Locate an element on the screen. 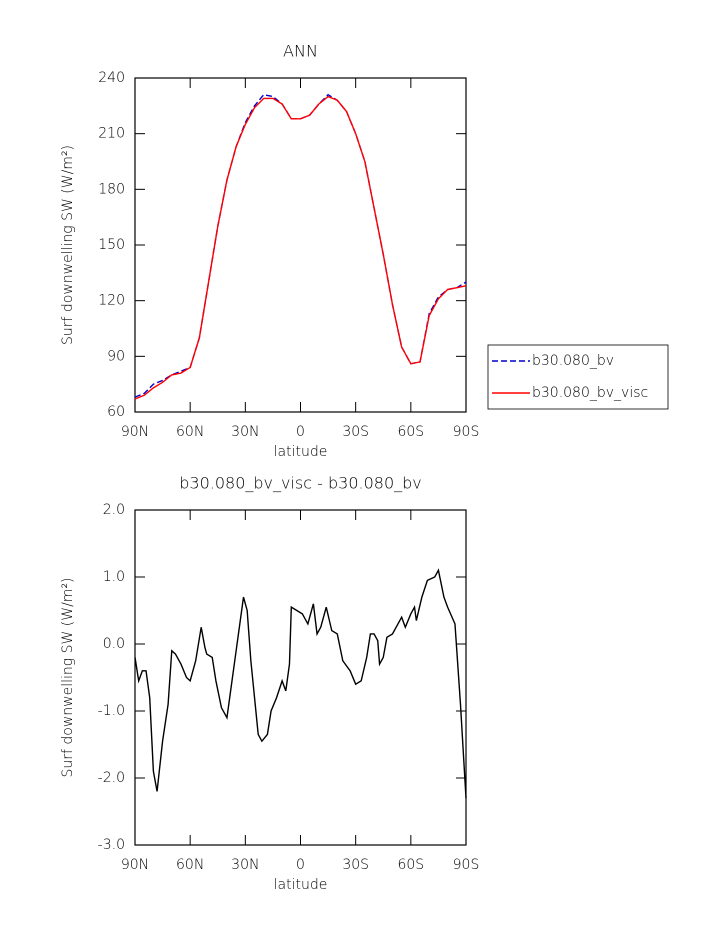  y-tick-label: 150 is located at coordinates (111, 245).